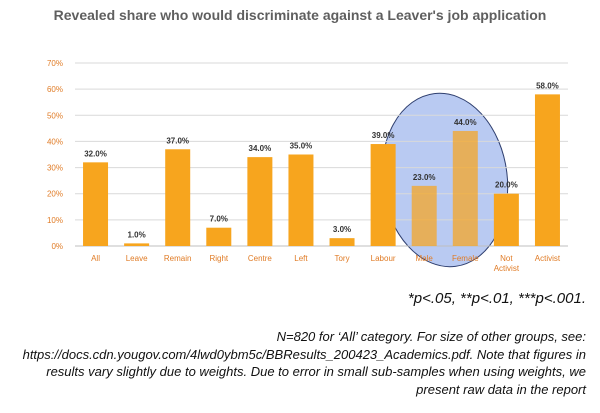 This screenshot has height=413, width=600. What do you see at coordinates (177, 140) in the screenshot?
I see `data-label: 37.0%` at bounding box center [177, 140].